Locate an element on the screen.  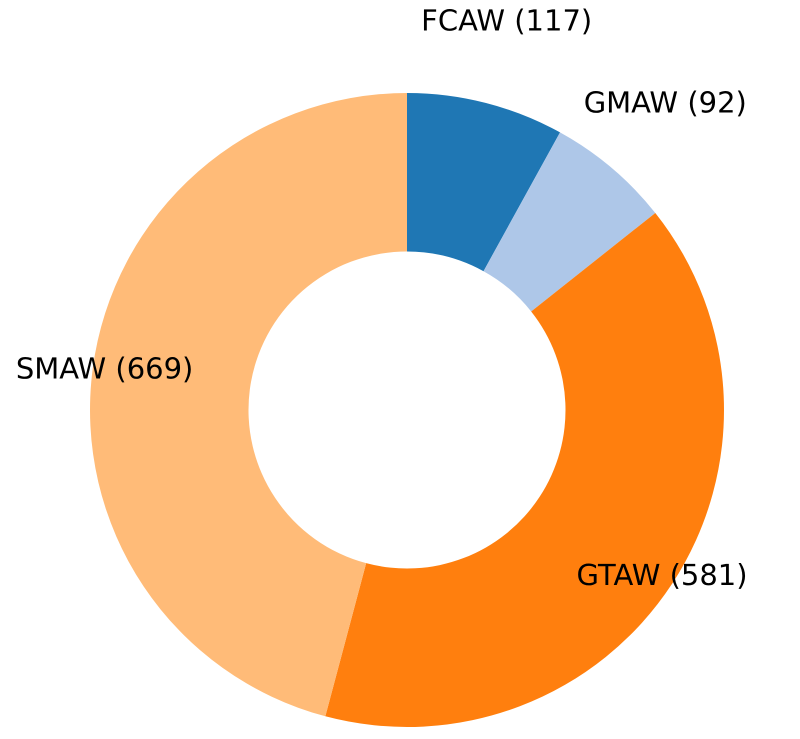
slice-label: GMAW (92) is located at coordinates (665, 102).